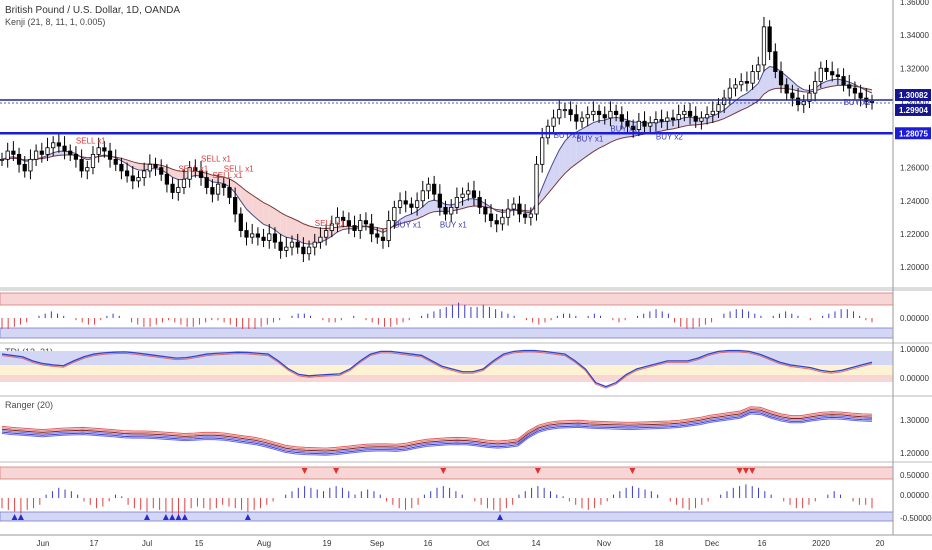  Describe the element at coordinates (92, 10) in the screenshot. I see `chart-title: British Pound / U.S. Dollar, 1D, OANDA` at that location.